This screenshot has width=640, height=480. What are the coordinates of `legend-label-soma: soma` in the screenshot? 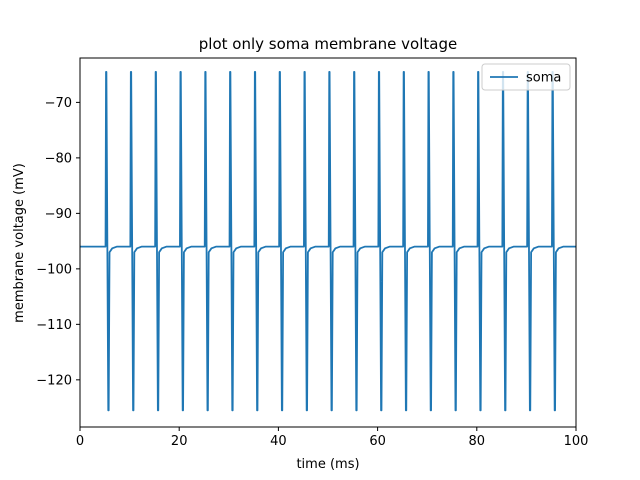 It's located at (543, 78).